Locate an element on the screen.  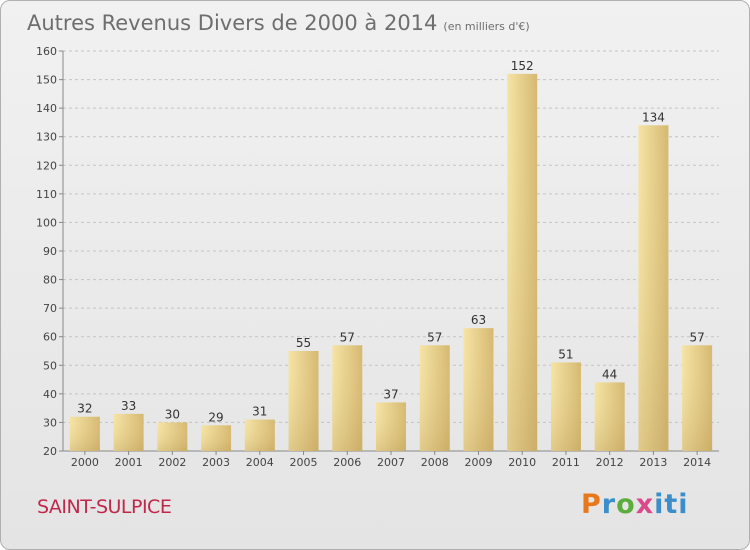
proxiti-logo: Proxiti is located at coordinates (635, 504).